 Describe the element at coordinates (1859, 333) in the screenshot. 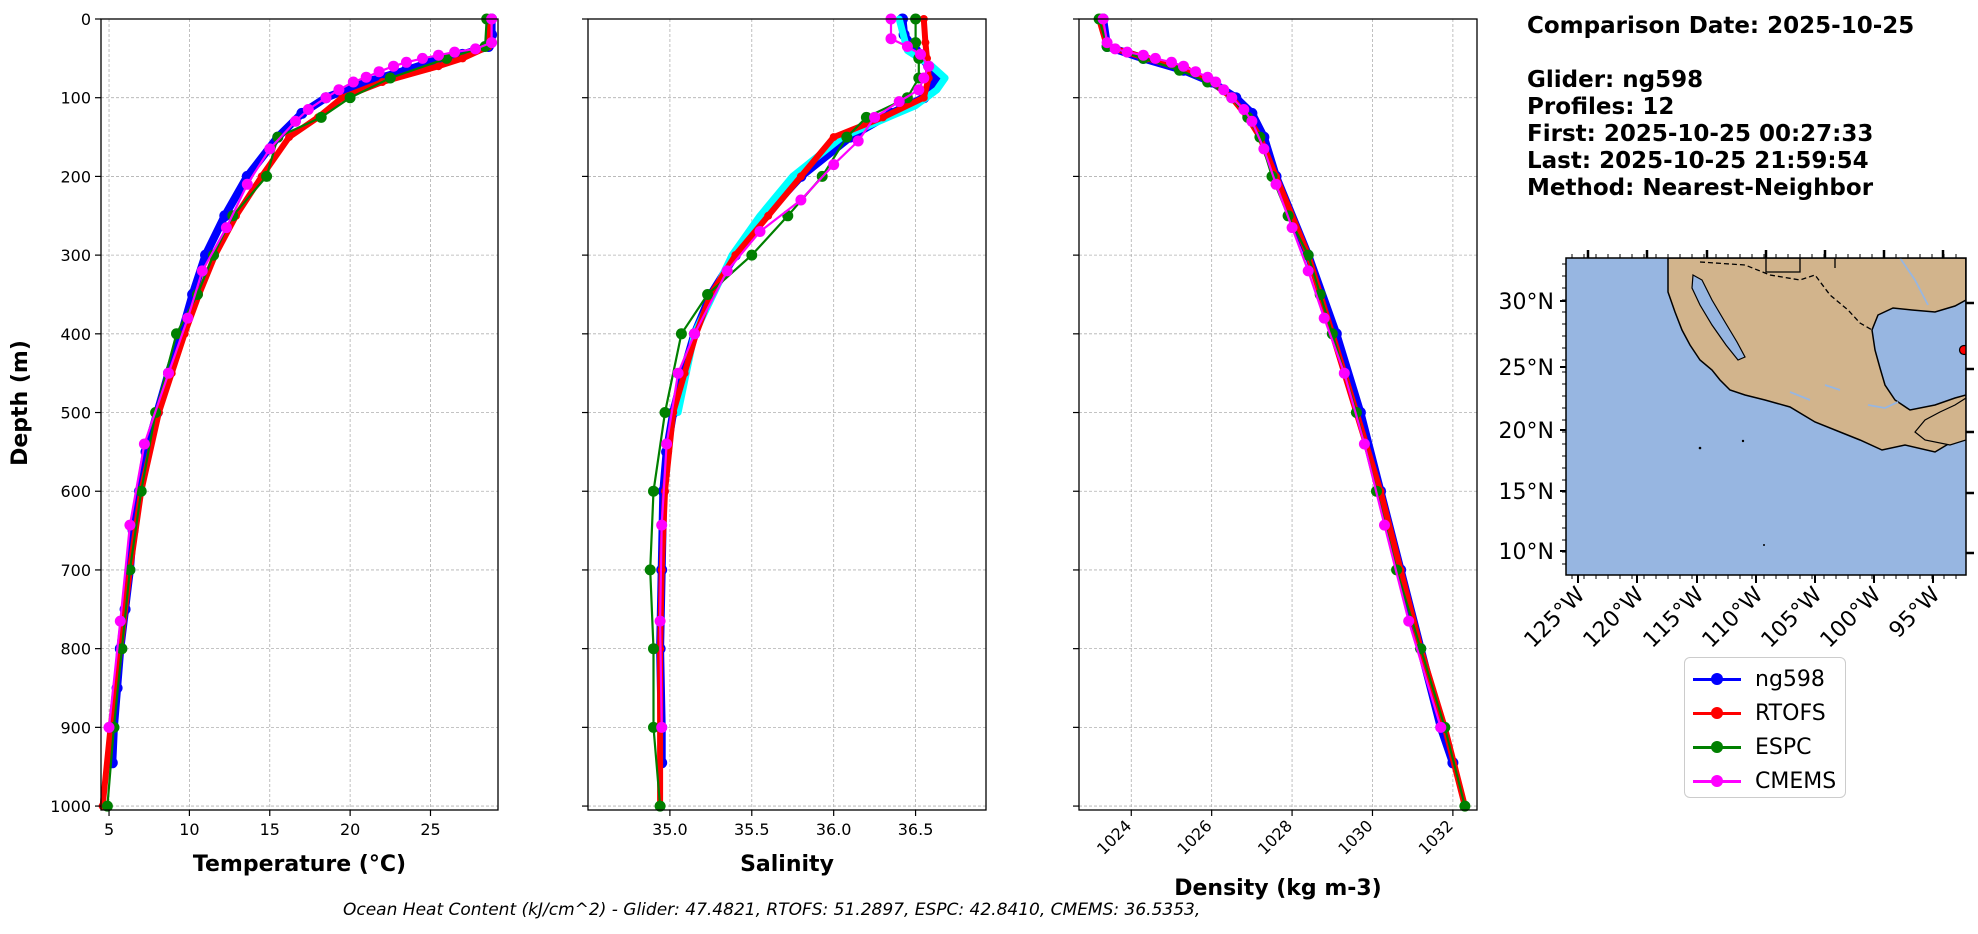

I see `map-rivers` at that location.